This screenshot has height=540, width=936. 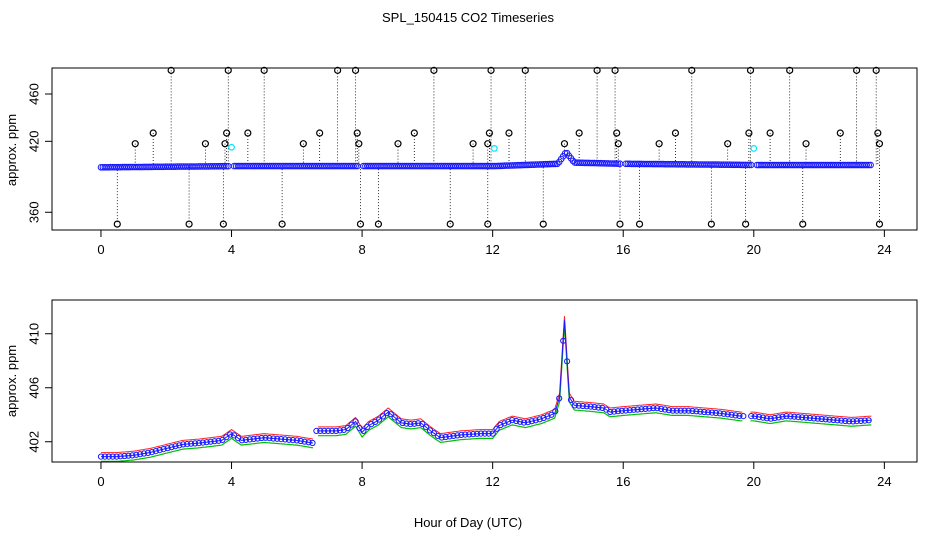 I want to click on top-y-axis: 360 420 460, so click(x=39, y=153).